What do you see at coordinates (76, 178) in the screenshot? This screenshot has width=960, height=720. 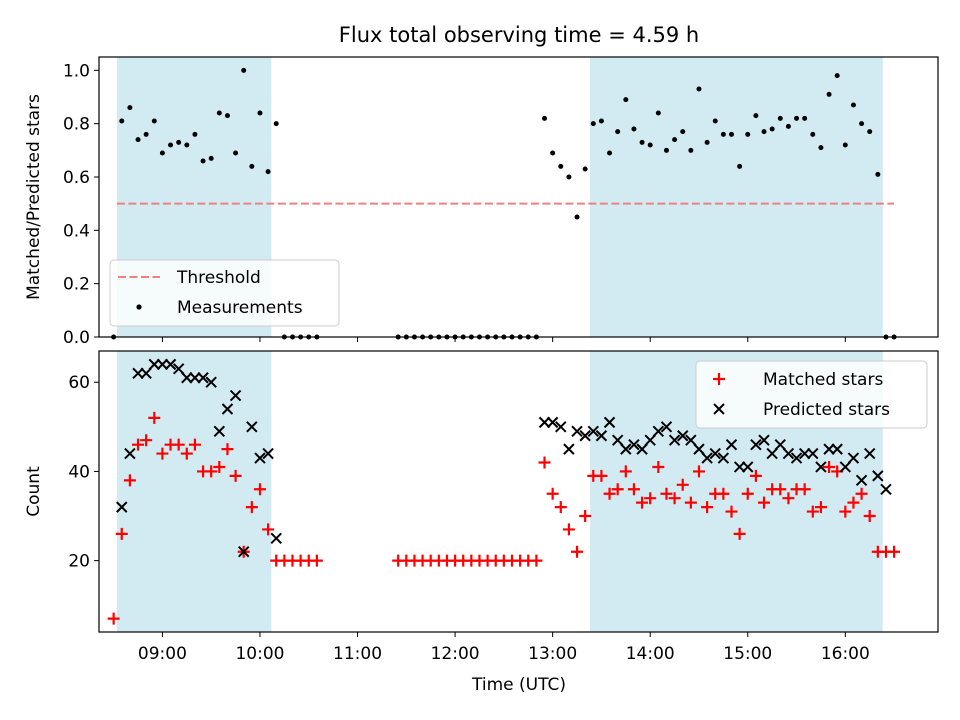 I see `top-y-tick-label: 0.6` at bounding box center [76, 178].